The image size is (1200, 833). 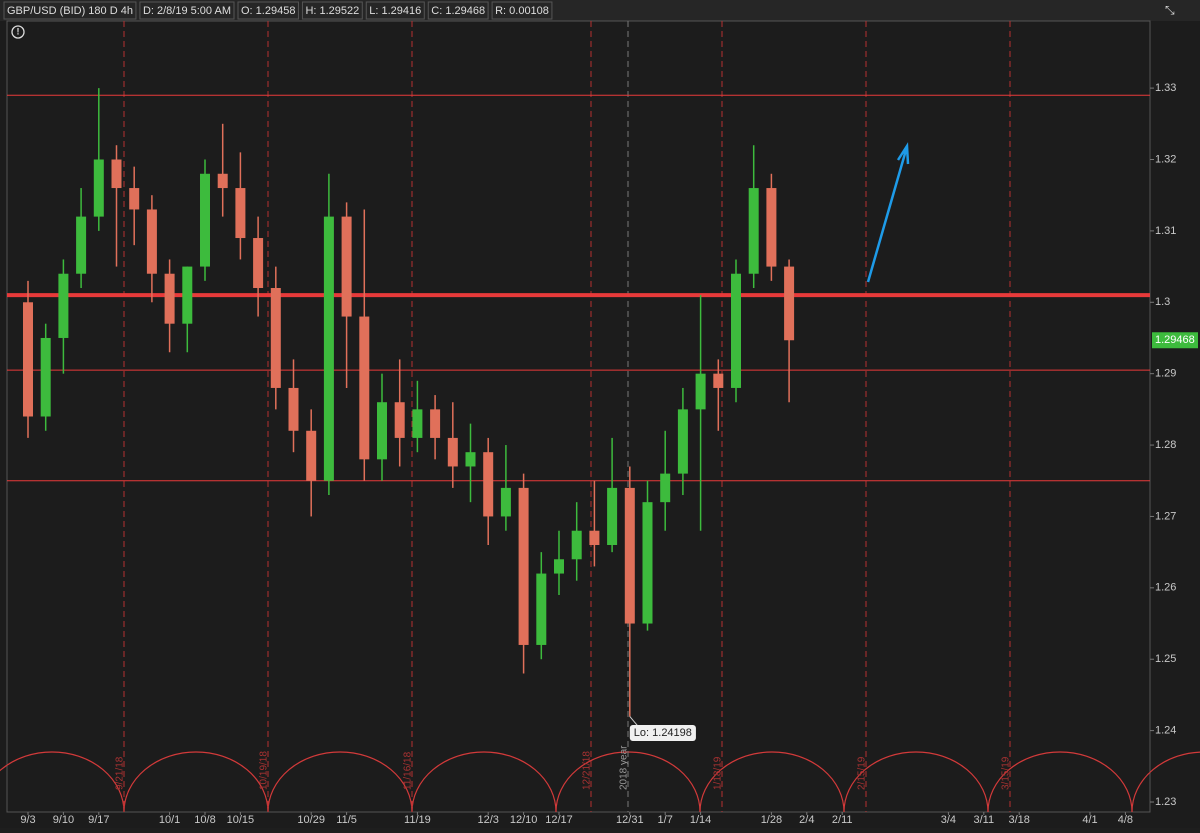 I want to click on x-tick-label: 4/1, so click(x=1089, y=820).